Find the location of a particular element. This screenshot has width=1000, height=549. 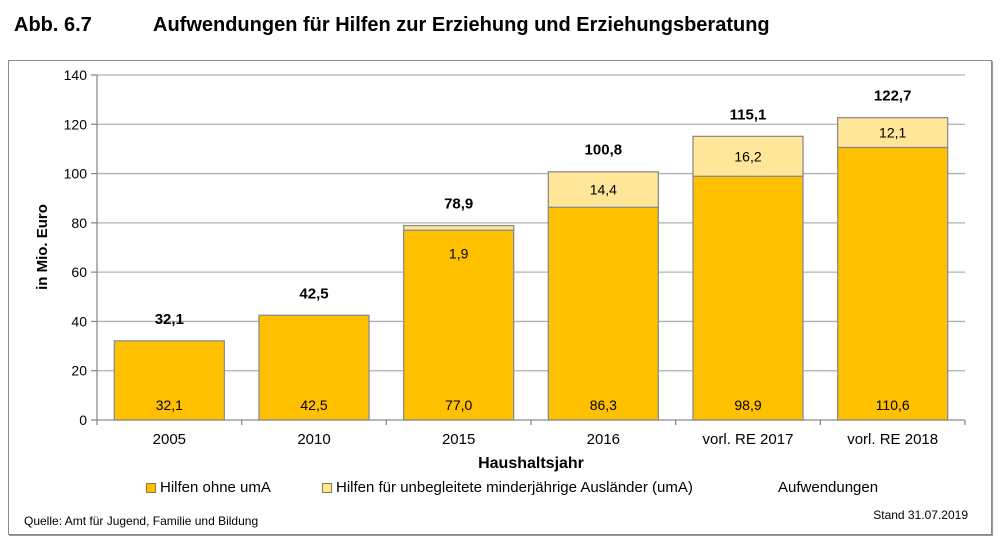

figure-number: Abb. 6.7 is located at coordinates (53, 25).